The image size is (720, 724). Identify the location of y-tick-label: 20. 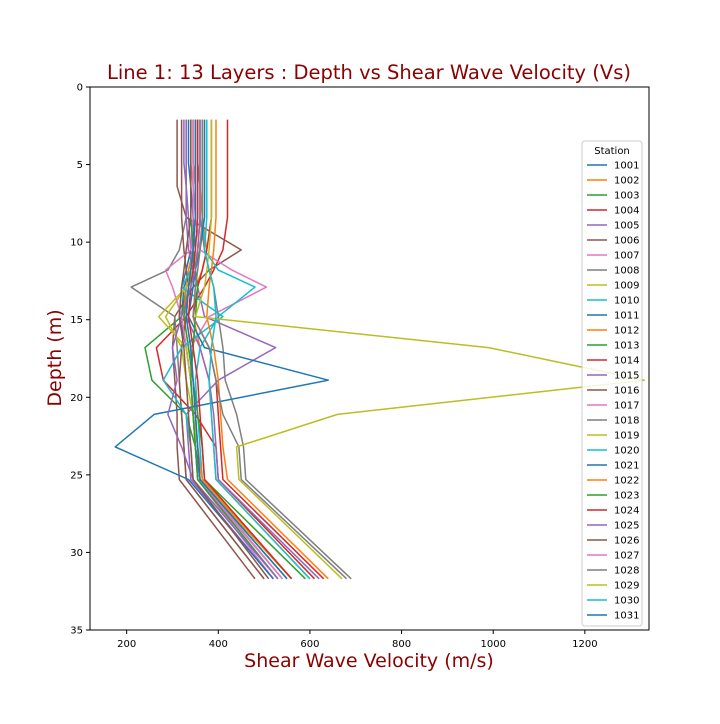
(76, 398).